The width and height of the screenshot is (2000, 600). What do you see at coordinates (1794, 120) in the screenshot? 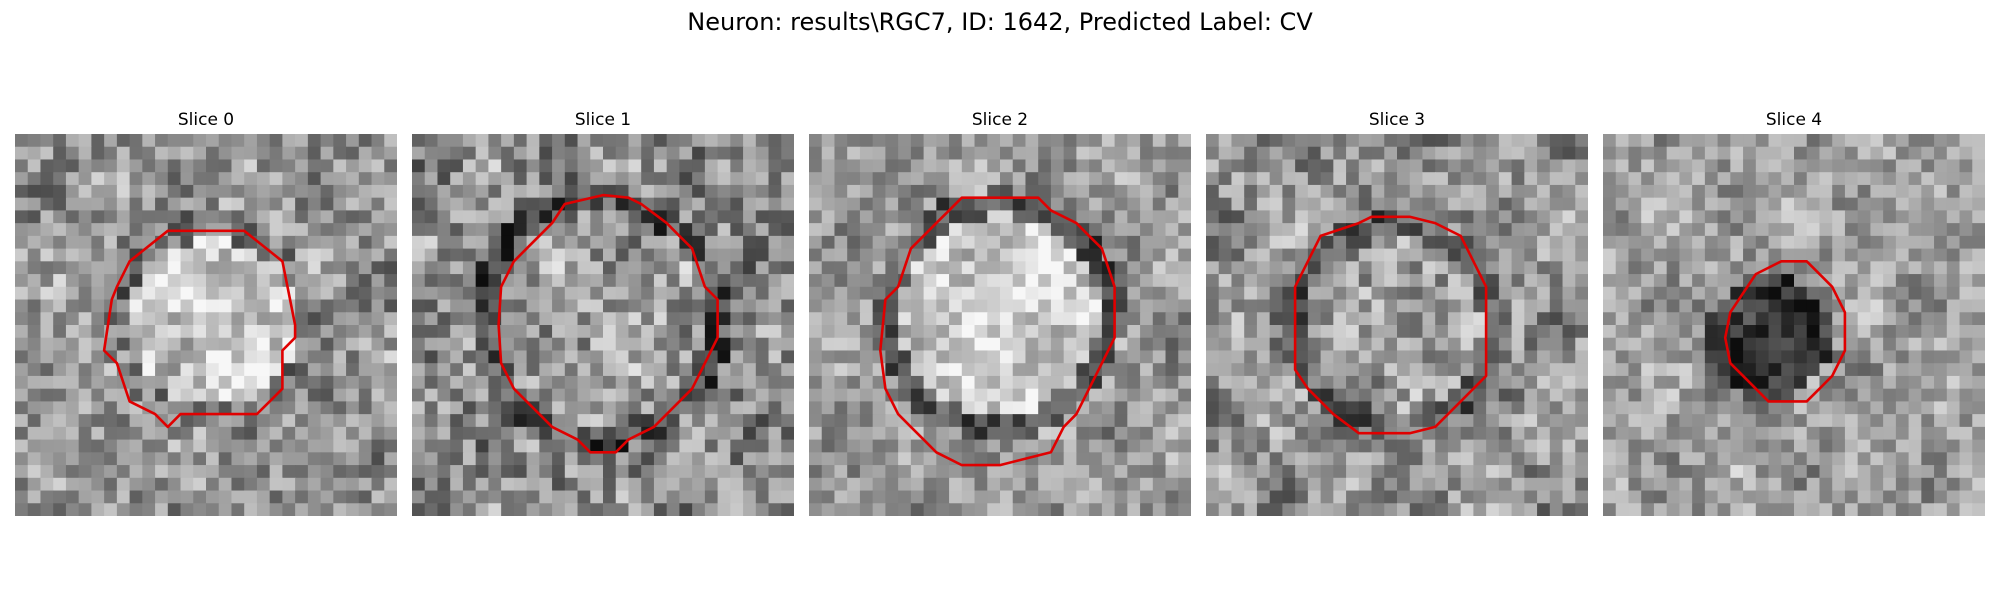
I see `slice-title-4: Slice 4` at bounding box center [1794, 120].